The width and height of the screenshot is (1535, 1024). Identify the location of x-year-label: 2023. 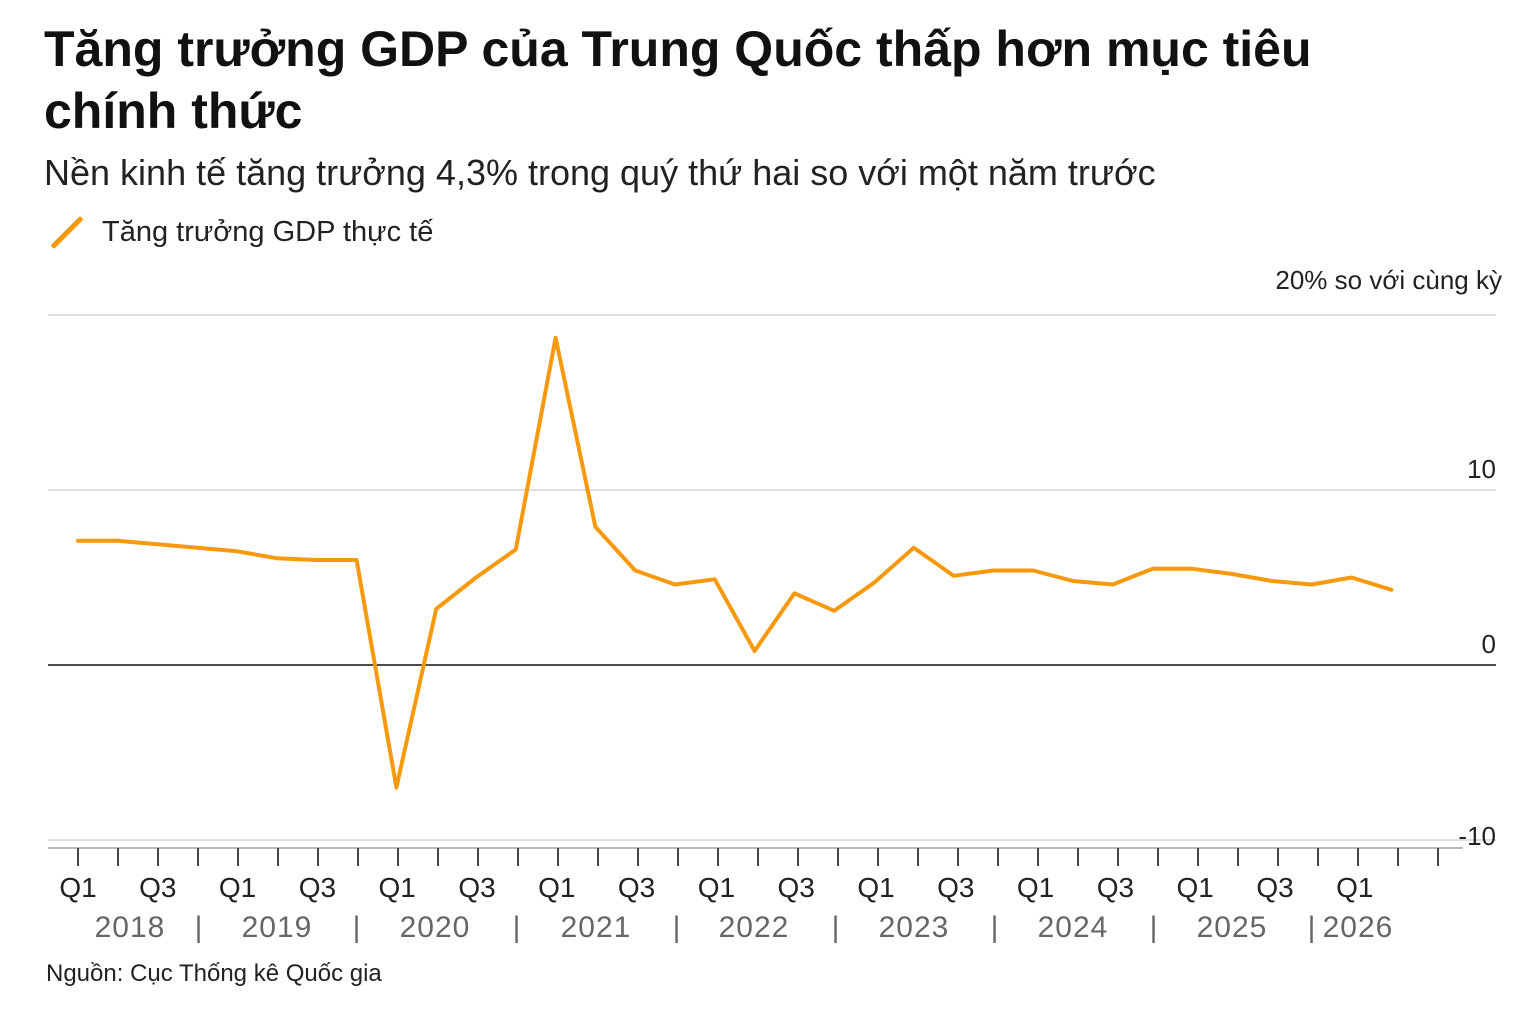
(914, 927).